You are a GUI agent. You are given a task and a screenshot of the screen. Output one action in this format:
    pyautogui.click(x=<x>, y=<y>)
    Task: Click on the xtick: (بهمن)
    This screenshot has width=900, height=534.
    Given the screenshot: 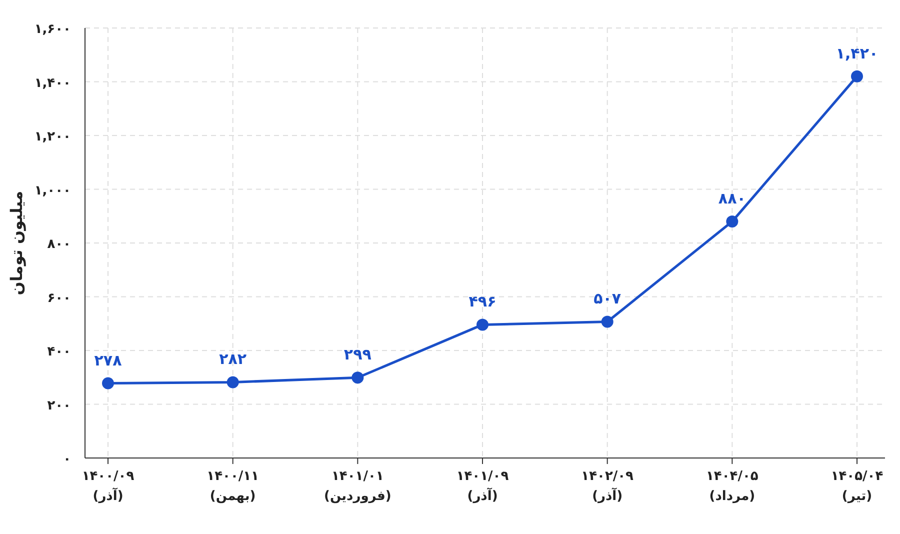 What is the action you would take?
    pyautogui.click(x=233, y=496)
    